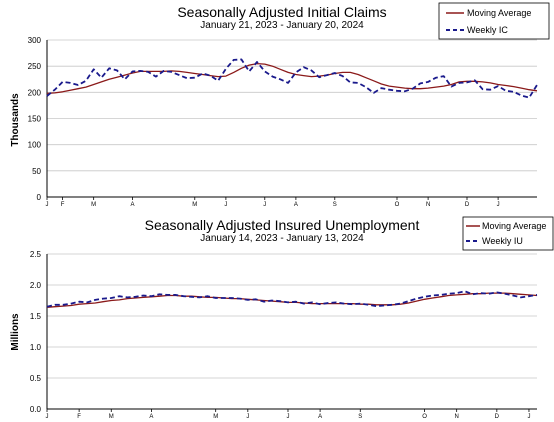  I want to click on chart2-legend: Moving Average Weekly IU, so click(508, 233).